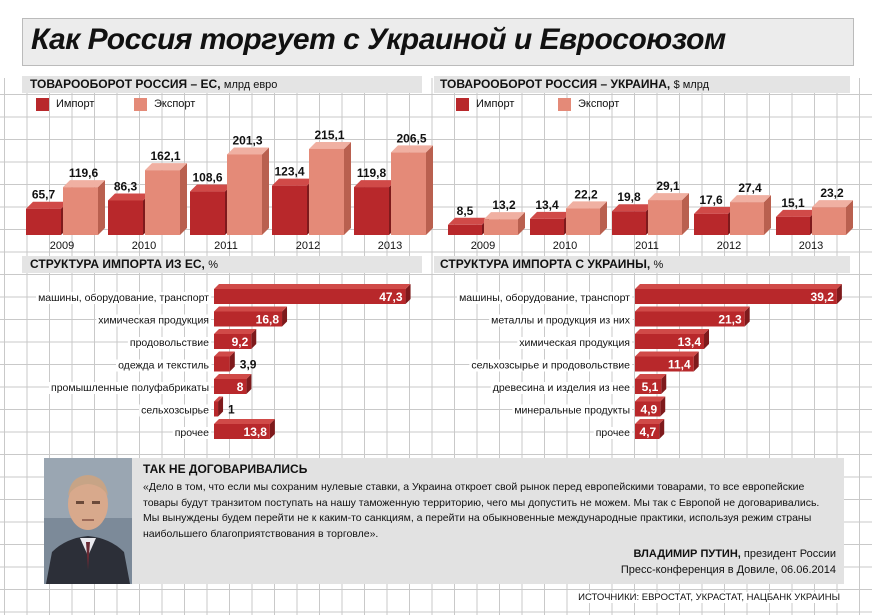 The height and width of the screenshot is (615, 872). I want to click on ua-structure-category-6: прочее, so click(613, 433).